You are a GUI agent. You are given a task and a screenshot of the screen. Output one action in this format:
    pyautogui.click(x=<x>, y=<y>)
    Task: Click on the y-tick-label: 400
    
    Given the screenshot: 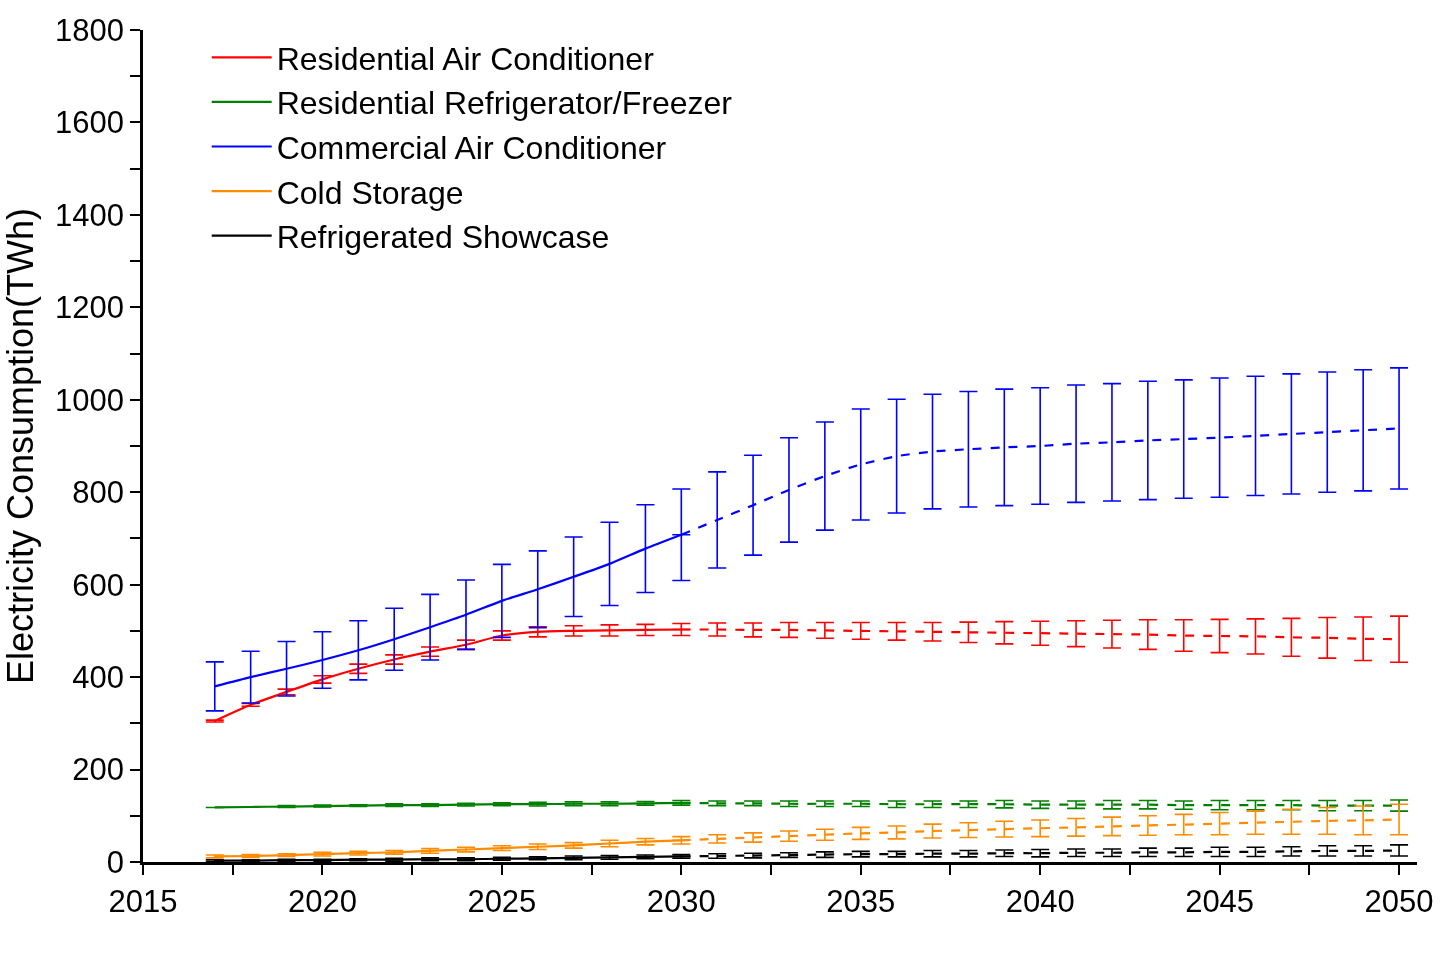 What is the action you would take?
    pyautogui.click(x=98, y=677)
    